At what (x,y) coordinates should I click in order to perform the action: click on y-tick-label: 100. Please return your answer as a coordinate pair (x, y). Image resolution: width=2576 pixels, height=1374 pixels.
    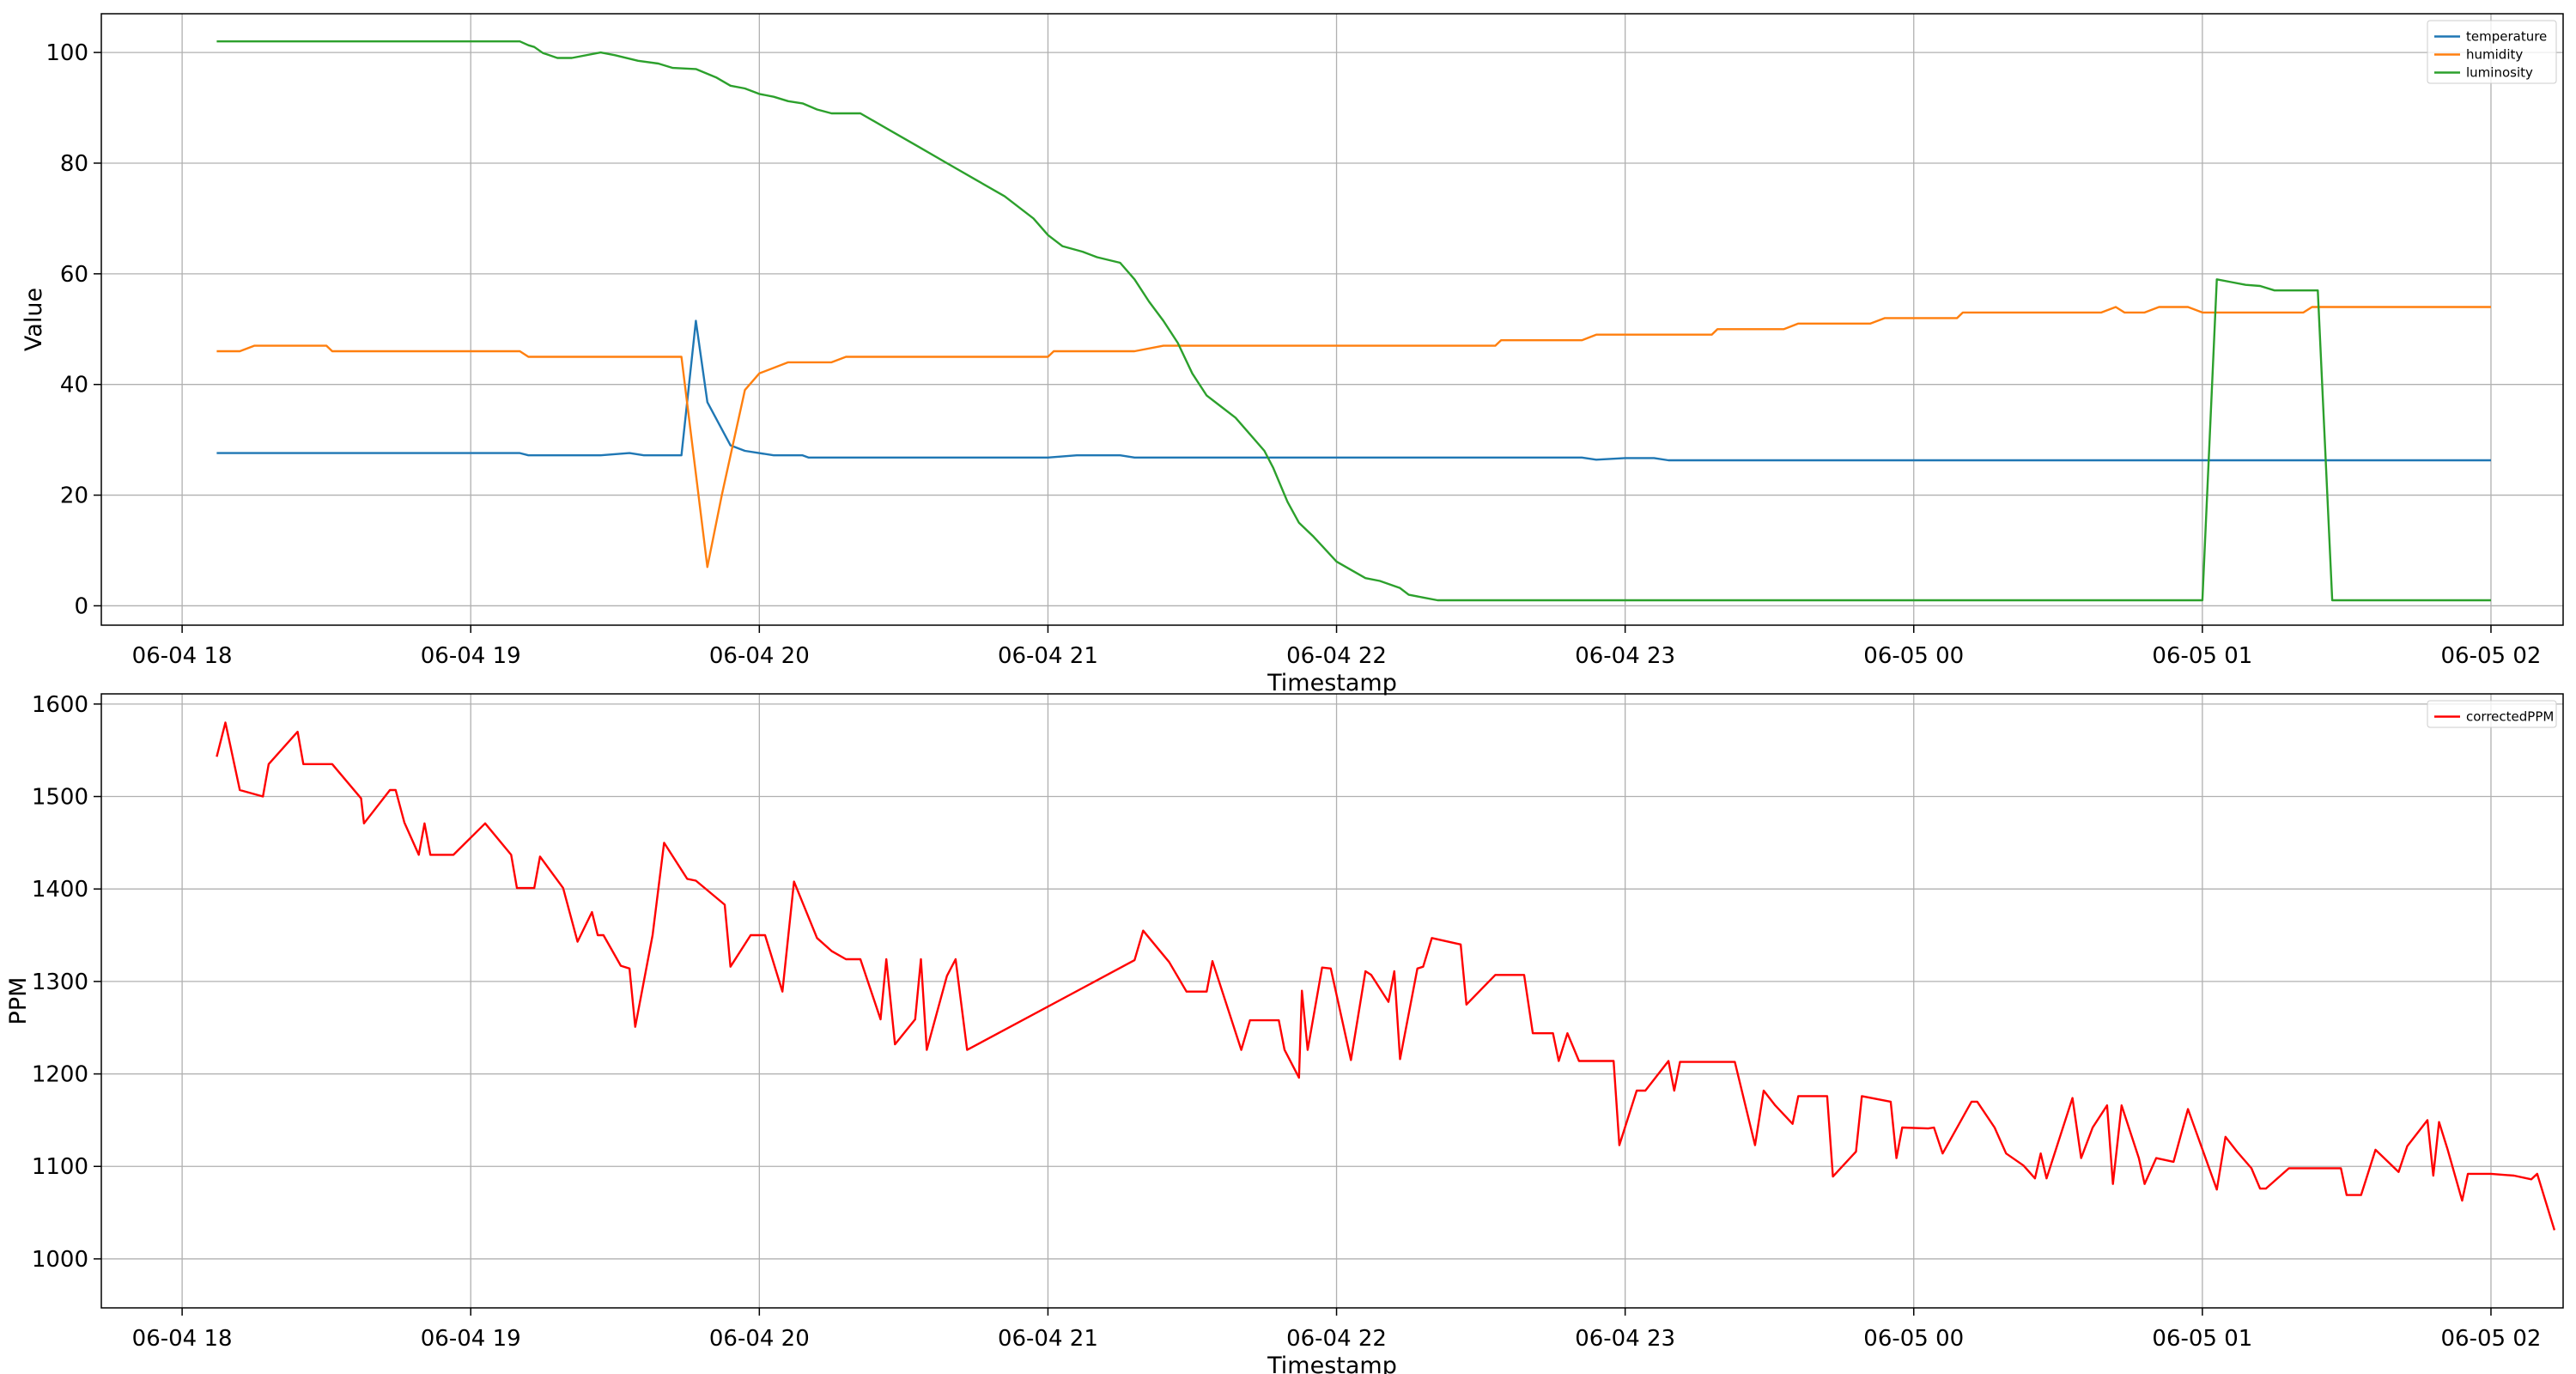
    Looking at the image, I should click on (67, 53).